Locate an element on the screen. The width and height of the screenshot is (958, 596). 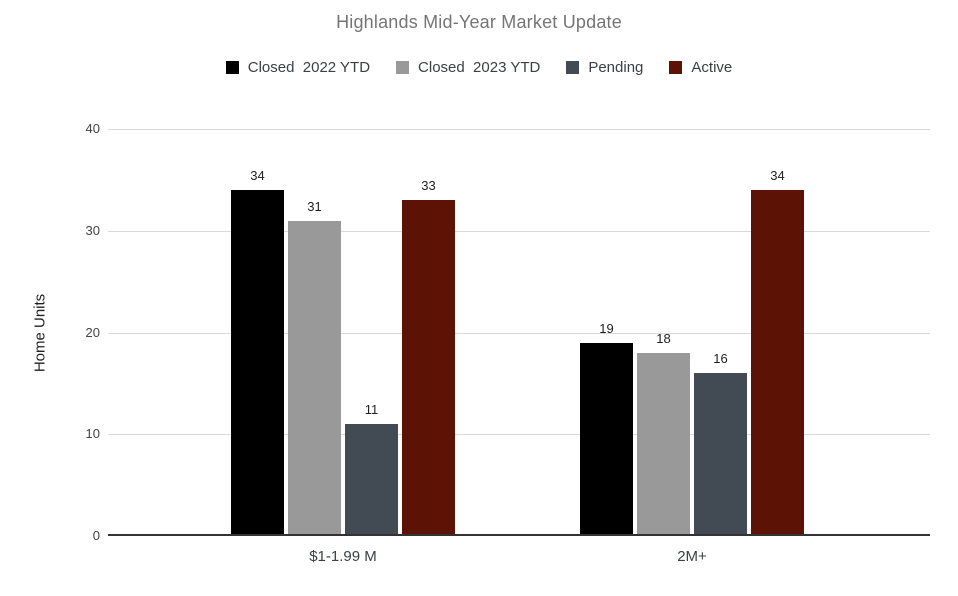
legend-label: Active is located at coordinates (712, 67).